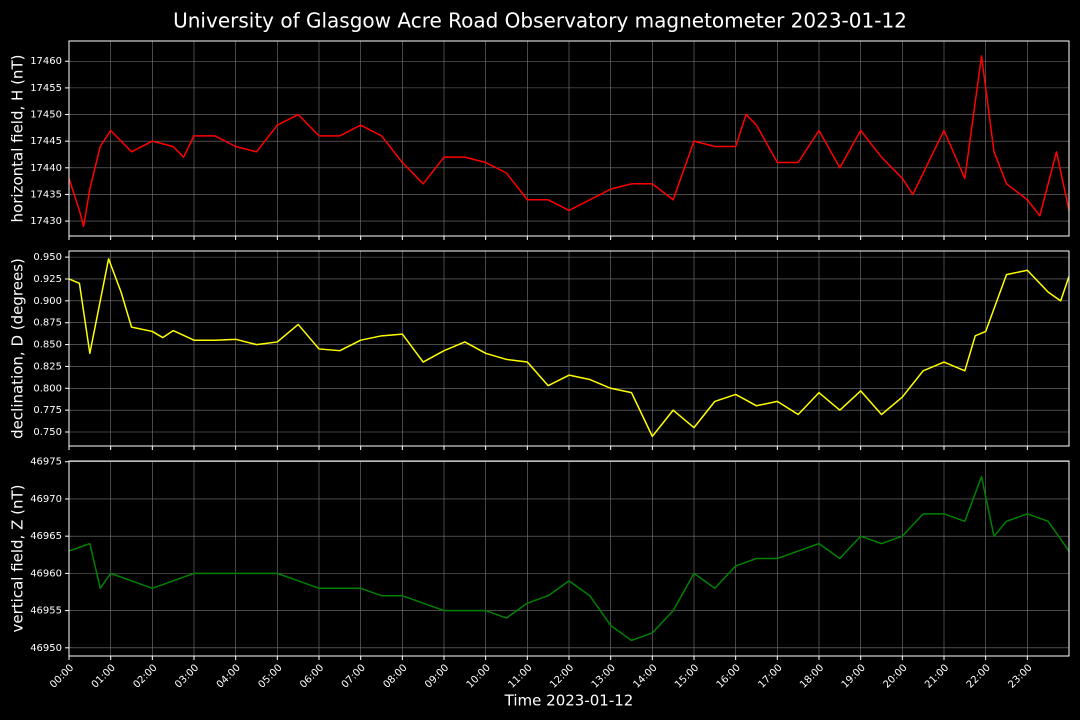  I want to click on y-tick-label: 0.900, so click(47, 301).